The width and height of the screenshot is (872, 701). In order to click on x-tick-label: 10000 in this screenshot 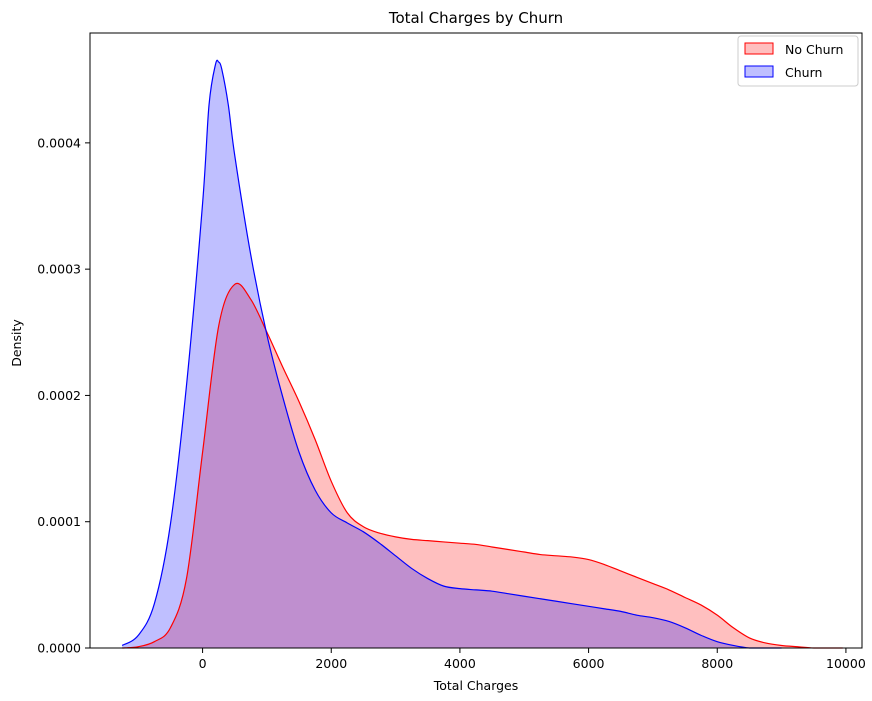, I will do `click(846, 663)`.